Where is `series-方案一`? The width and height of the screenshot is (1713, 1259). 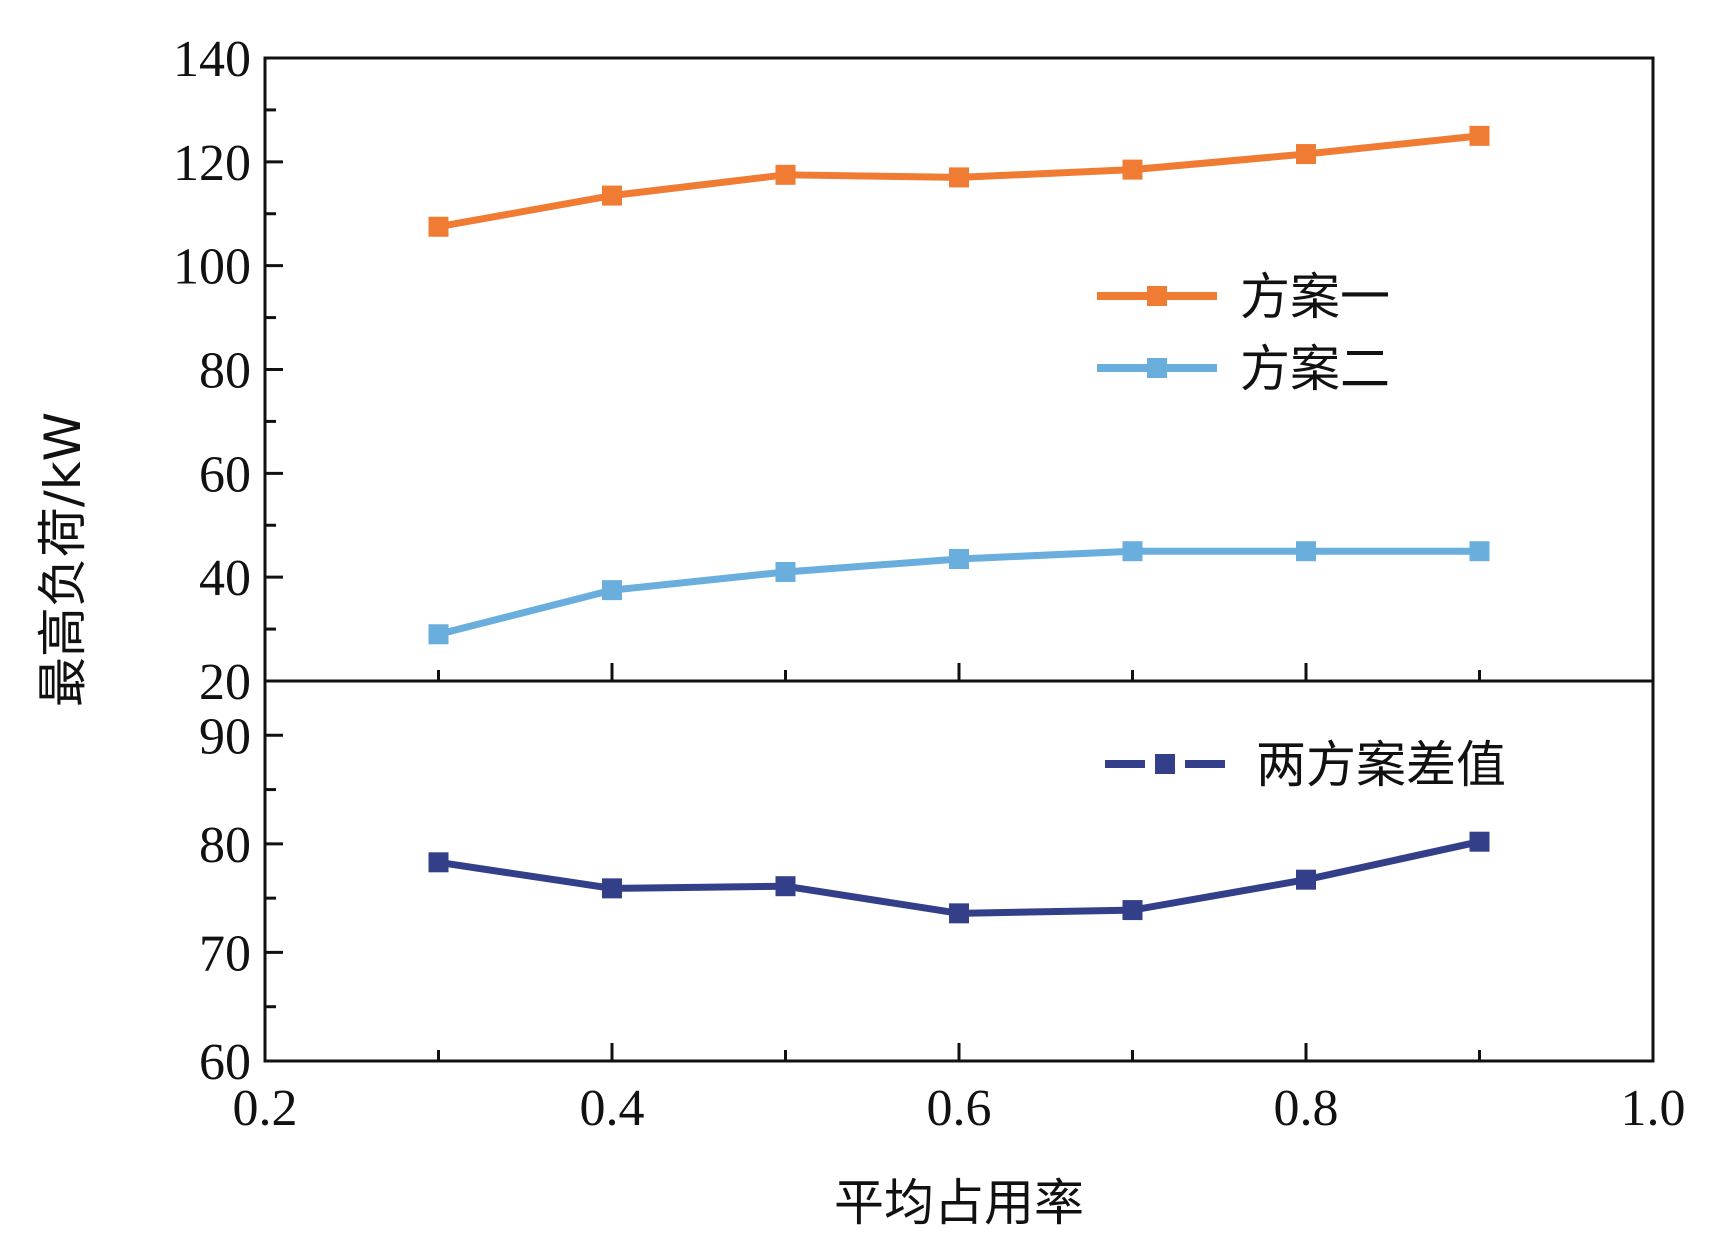 series-方案一 is located at coordinates (959, 181).